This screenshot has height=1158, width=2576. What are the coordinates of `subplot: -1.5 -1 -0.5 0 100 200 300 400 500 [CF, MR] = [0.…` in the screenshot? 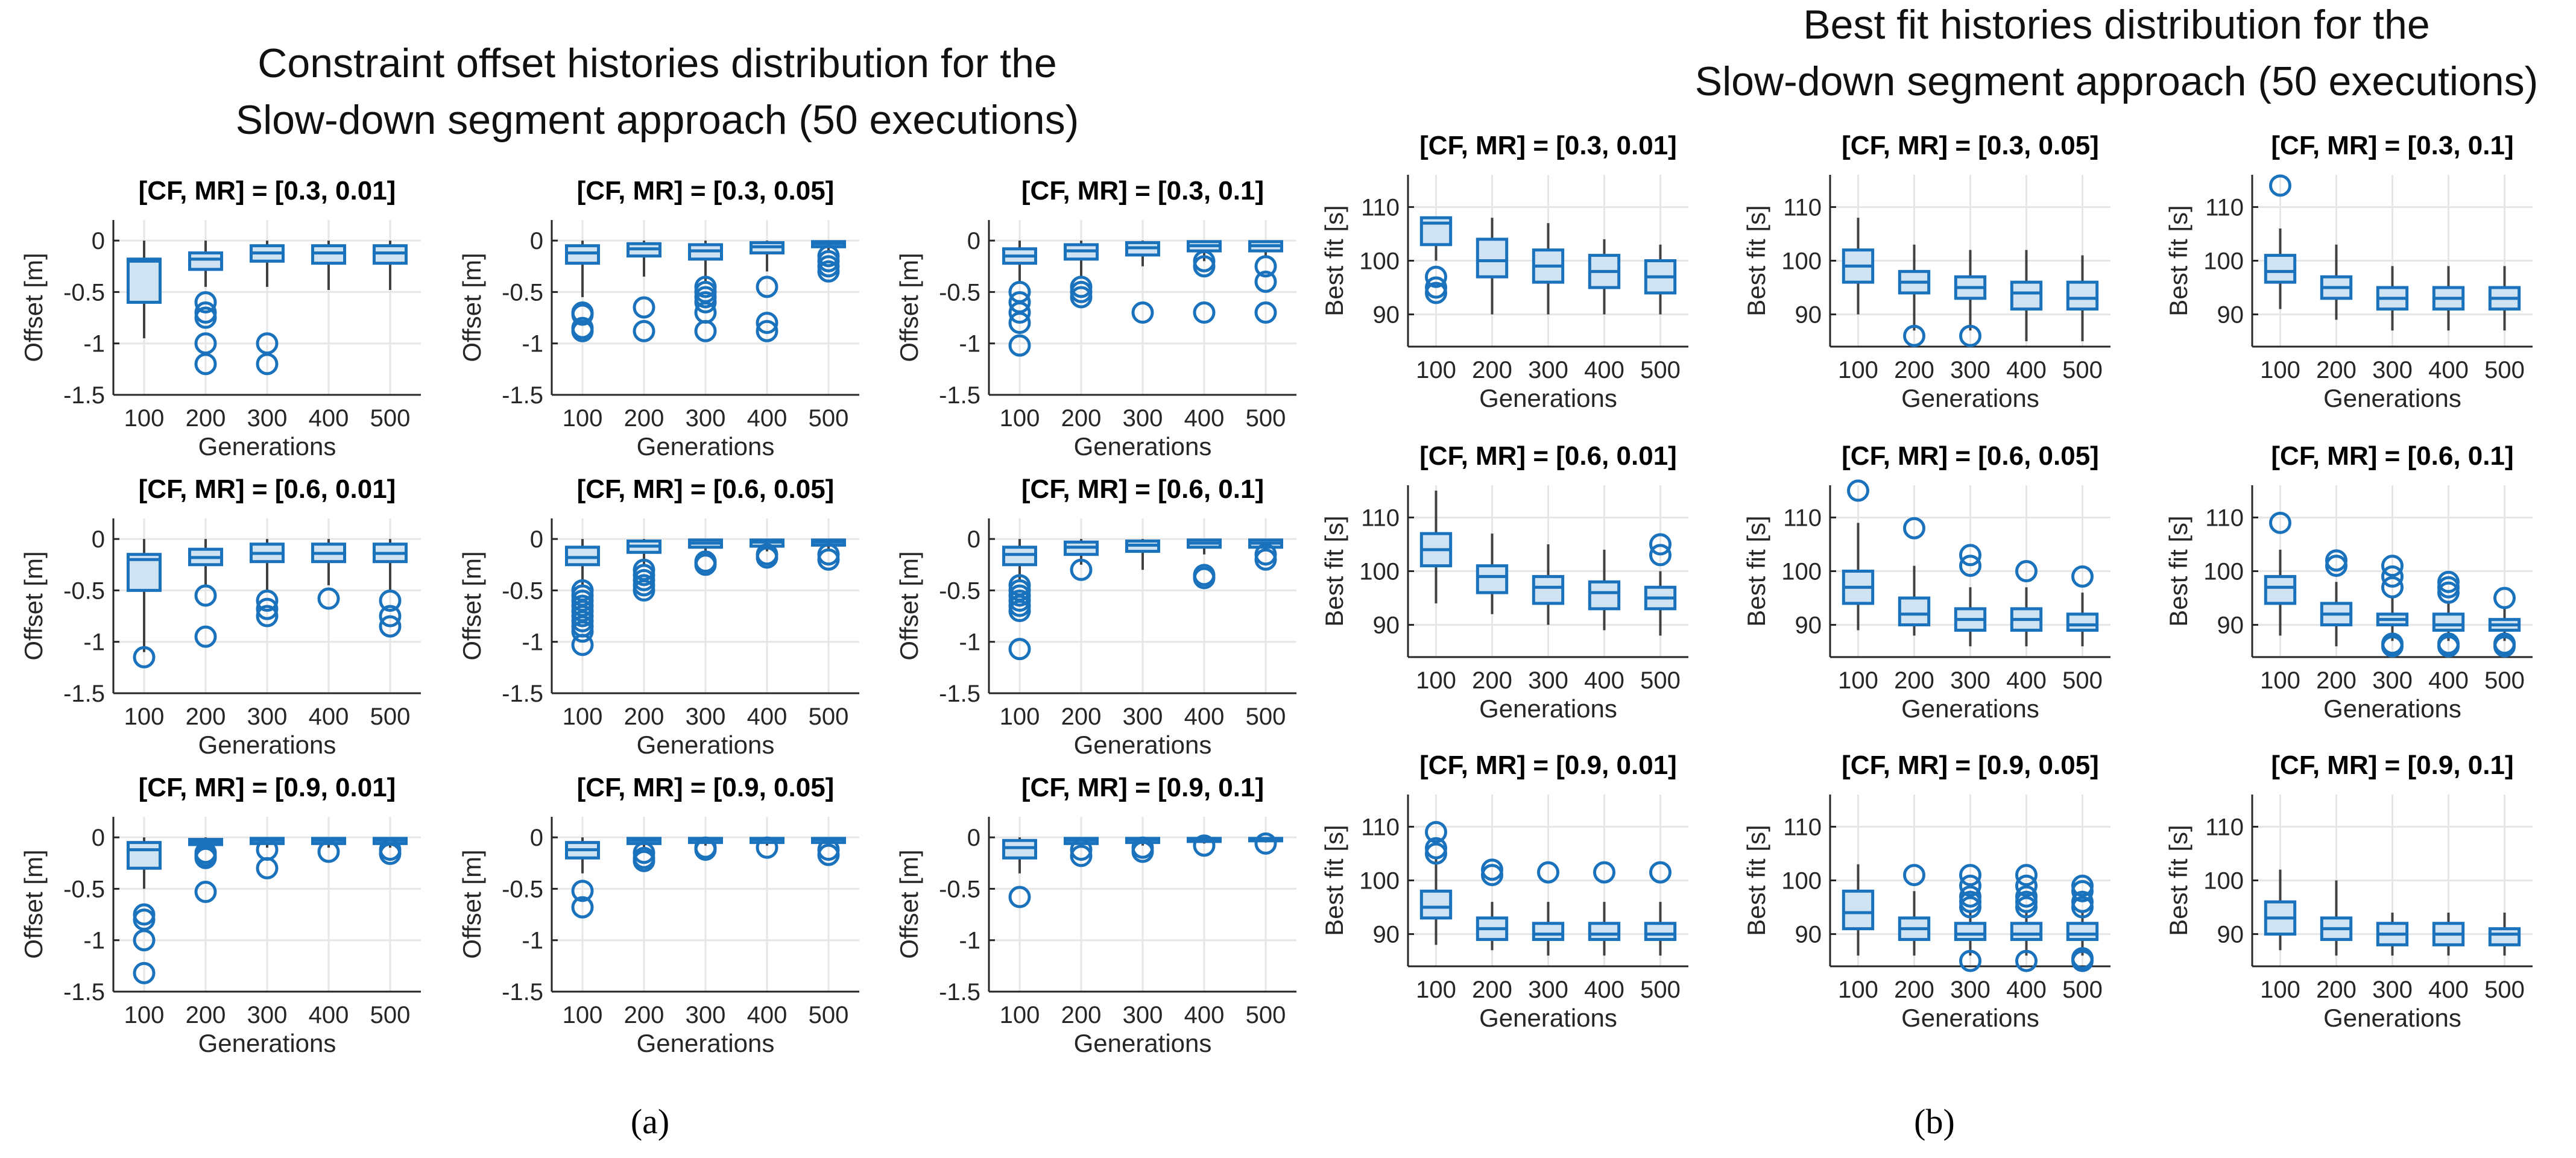 It's located at (1095, 915).